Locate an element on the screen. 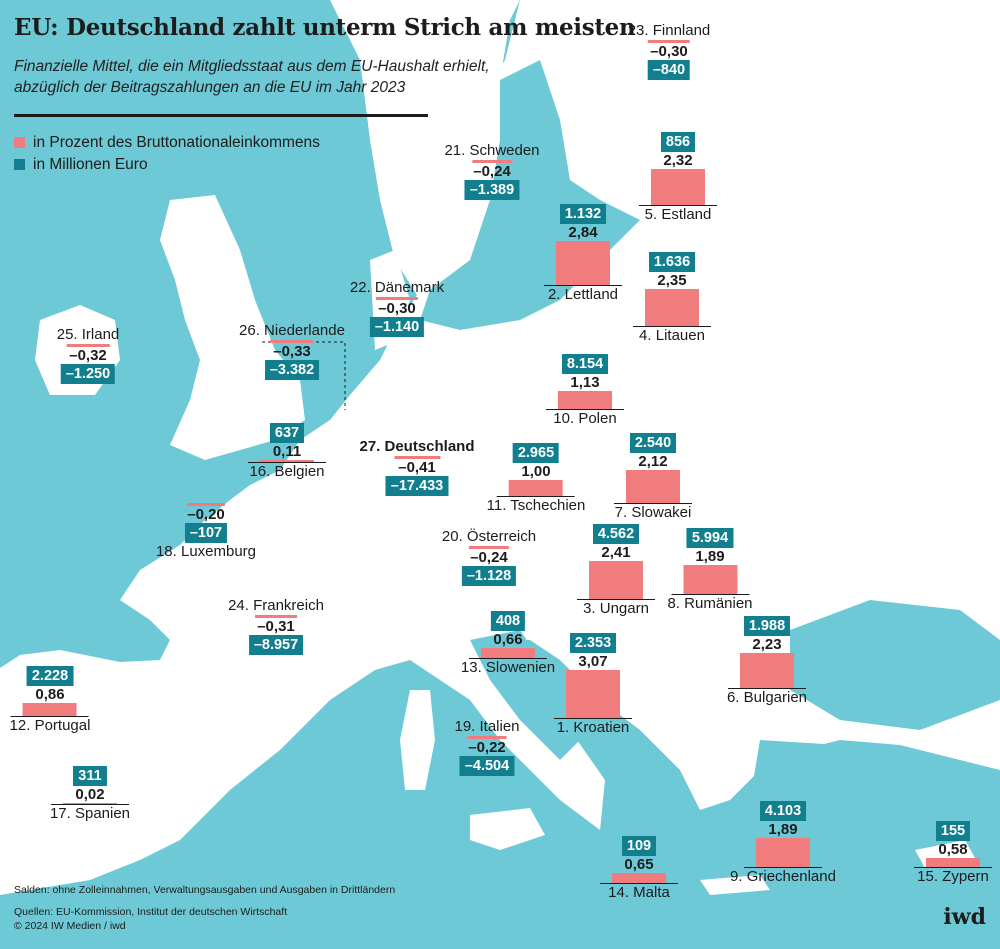 The width and height of the screenshot is (1000, 949). sea-aegean is located at coordinates (815, 795).